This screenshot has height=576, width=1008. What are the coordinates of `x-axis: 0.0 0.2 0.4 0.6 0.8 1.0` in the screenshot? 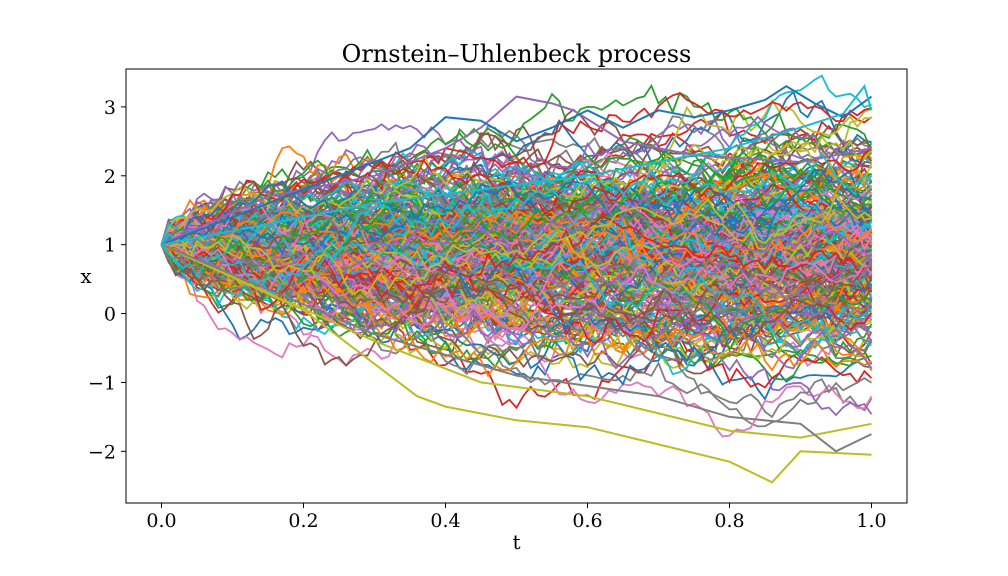 It's located at (516, 517).